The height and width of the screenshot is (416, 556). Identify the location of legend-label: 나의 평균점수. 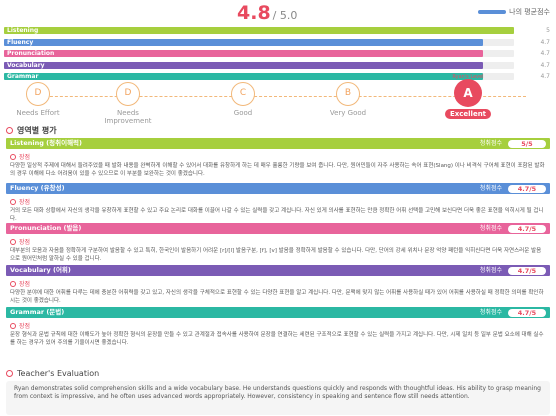
(529, 12).